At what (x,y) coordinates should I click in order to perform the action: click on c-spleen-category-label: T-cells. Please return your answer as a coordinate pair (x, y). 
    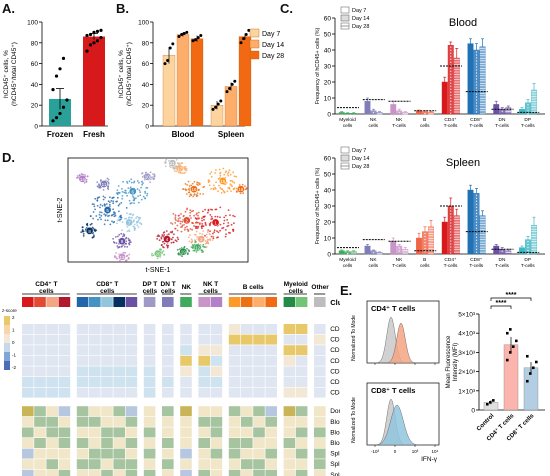
    Looking at the image, I should click on (502, 266).